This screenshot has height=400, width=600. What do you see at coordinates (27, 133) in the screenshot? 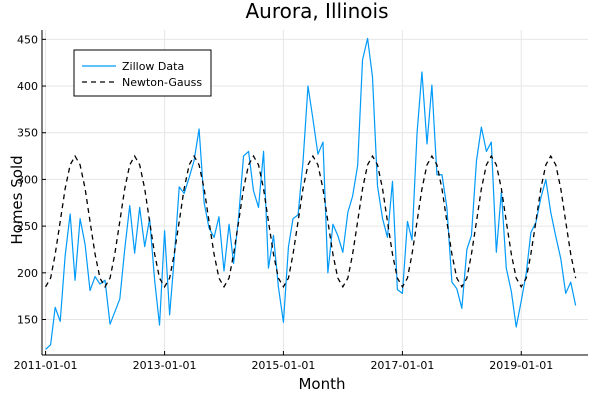
I see `y-tick-label: 350` at bounding box center [27, 133].